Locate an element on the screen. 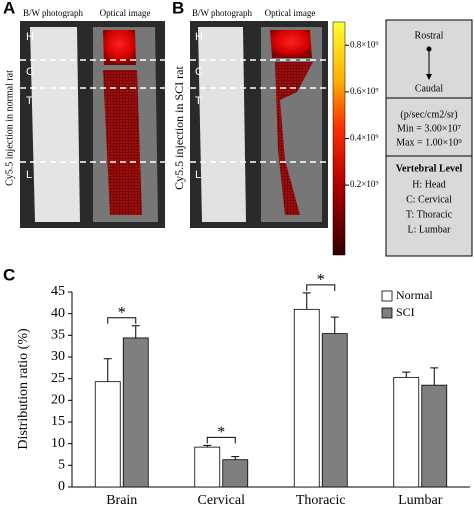 The height and width of the screenshot is (508, 474). panel-label: C is located at coordinates (9, 274).